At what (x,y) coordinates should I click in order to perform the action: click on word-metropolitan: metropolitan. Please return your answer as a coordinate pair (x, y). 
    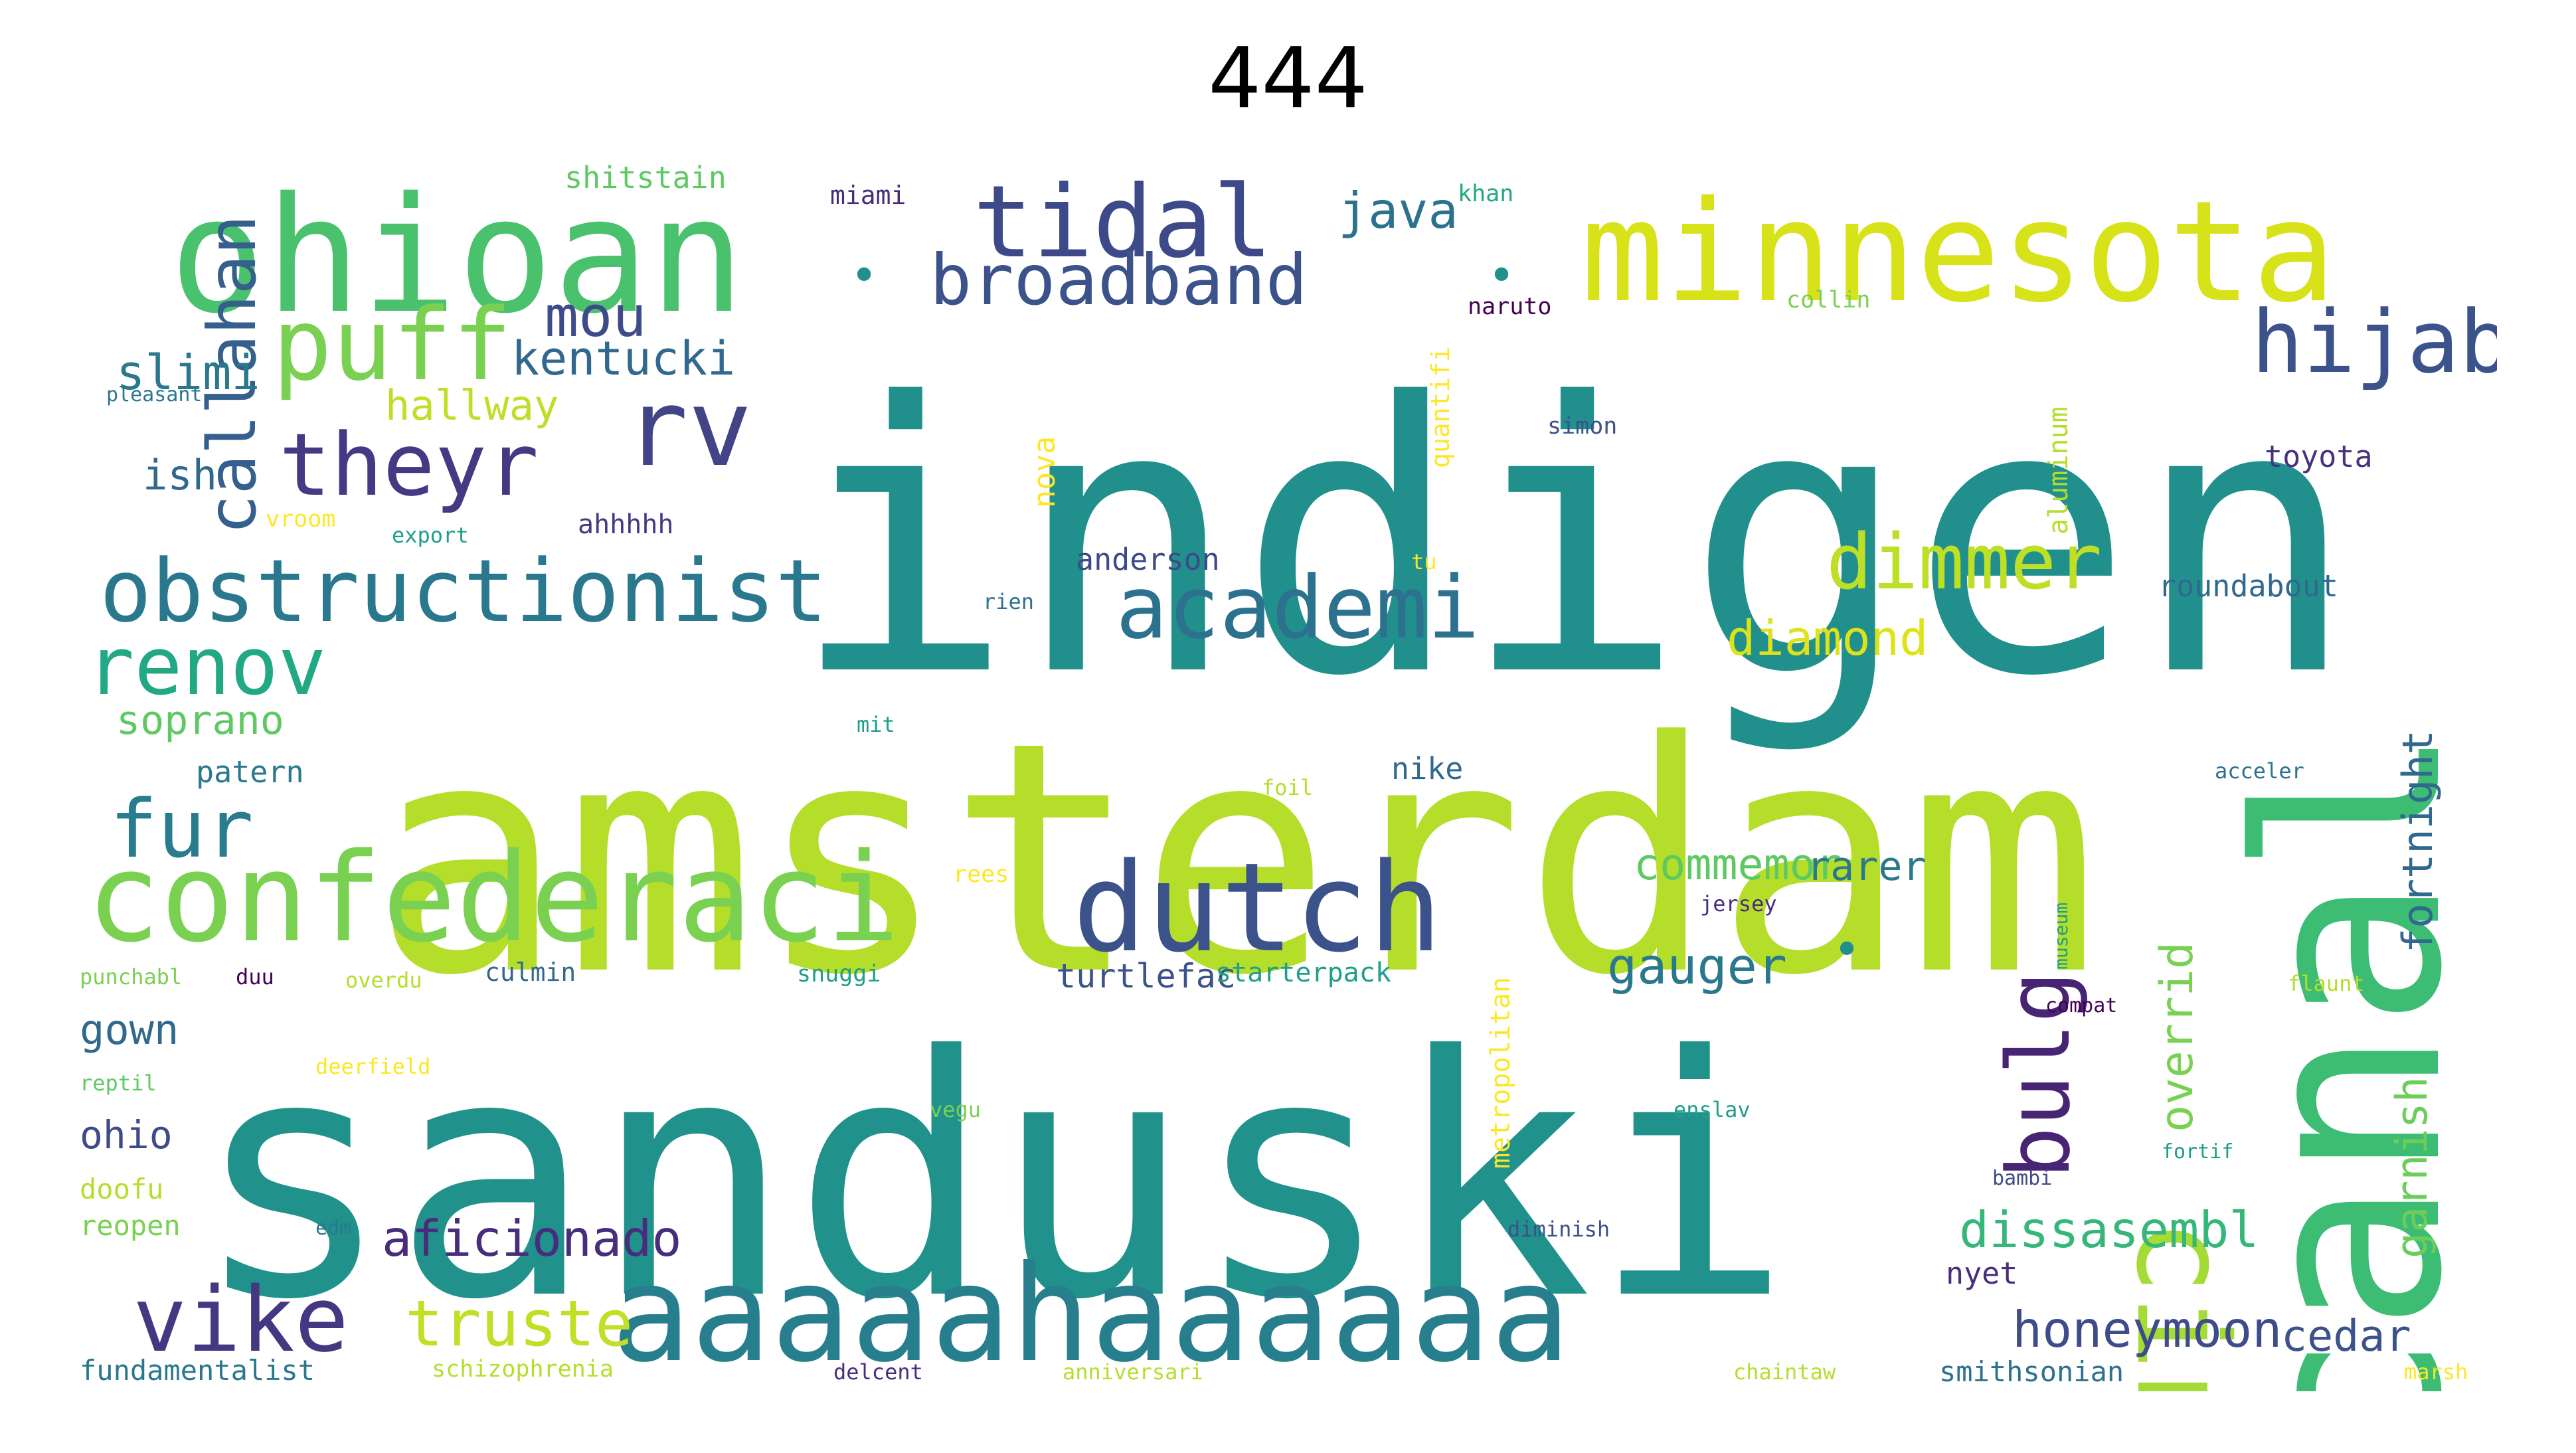
    Looking at the image, I should click on (1501, 1073).